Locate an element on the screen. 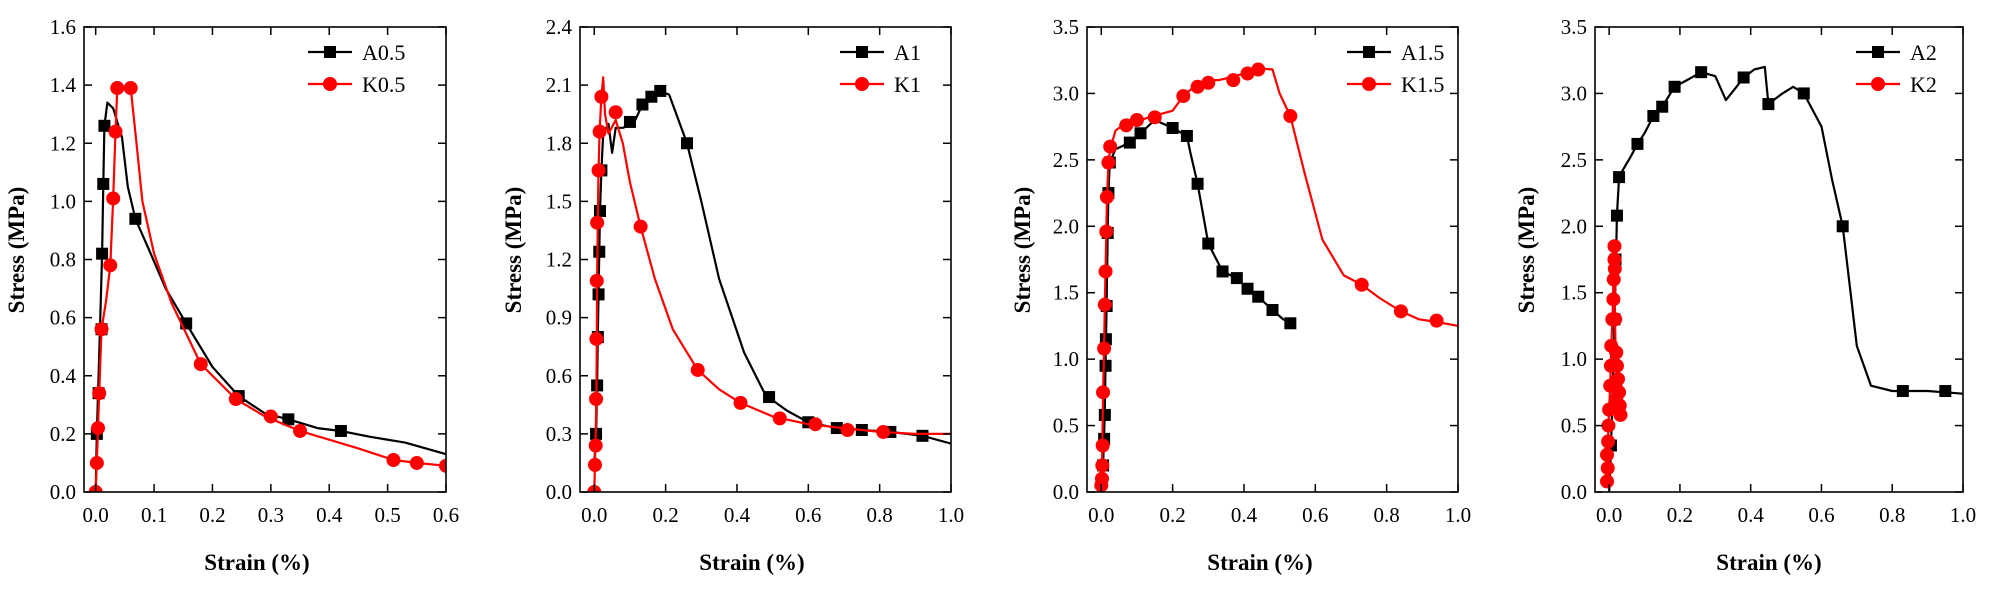 The image size is (2000, 596). x-tick-label: 0.5 is located at coordinates (387, 515).